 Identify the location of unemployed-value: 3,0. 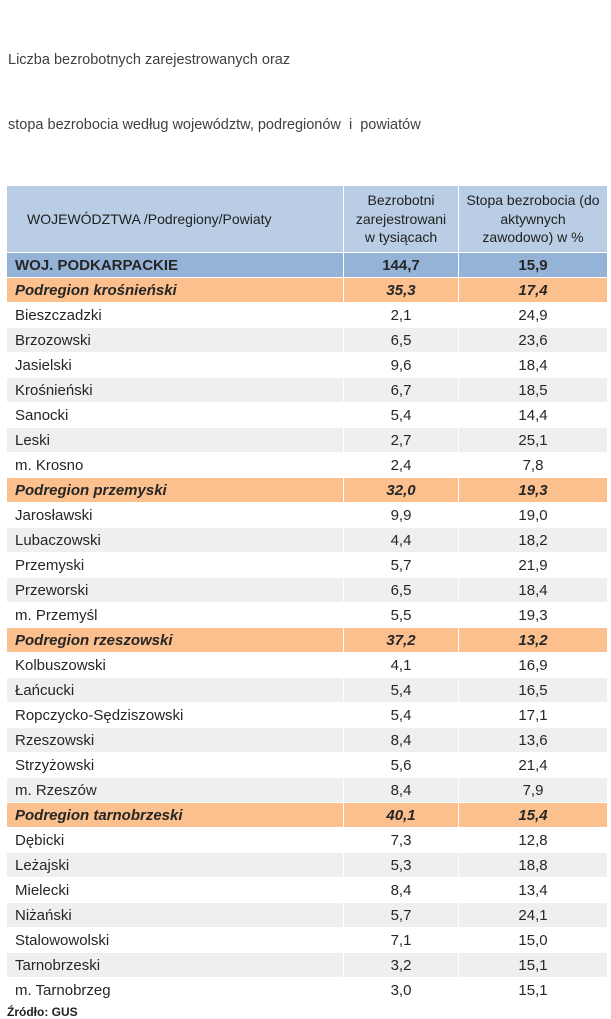
(401, 990).